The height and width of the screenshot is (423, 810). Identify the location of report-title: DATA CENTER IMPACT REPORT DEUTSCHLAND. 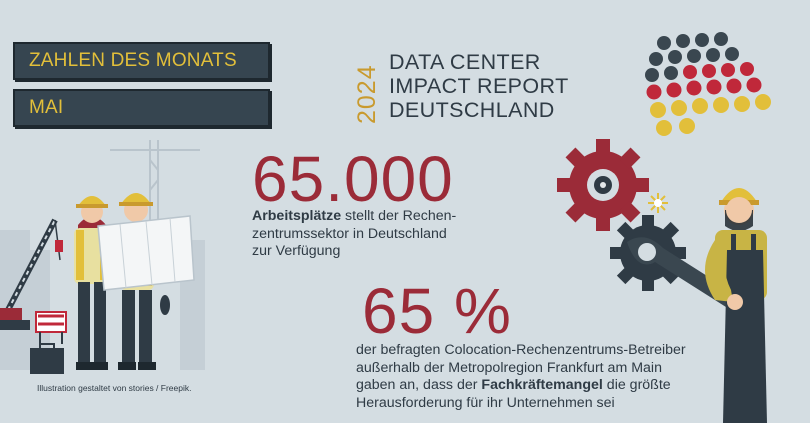
(479, 86).